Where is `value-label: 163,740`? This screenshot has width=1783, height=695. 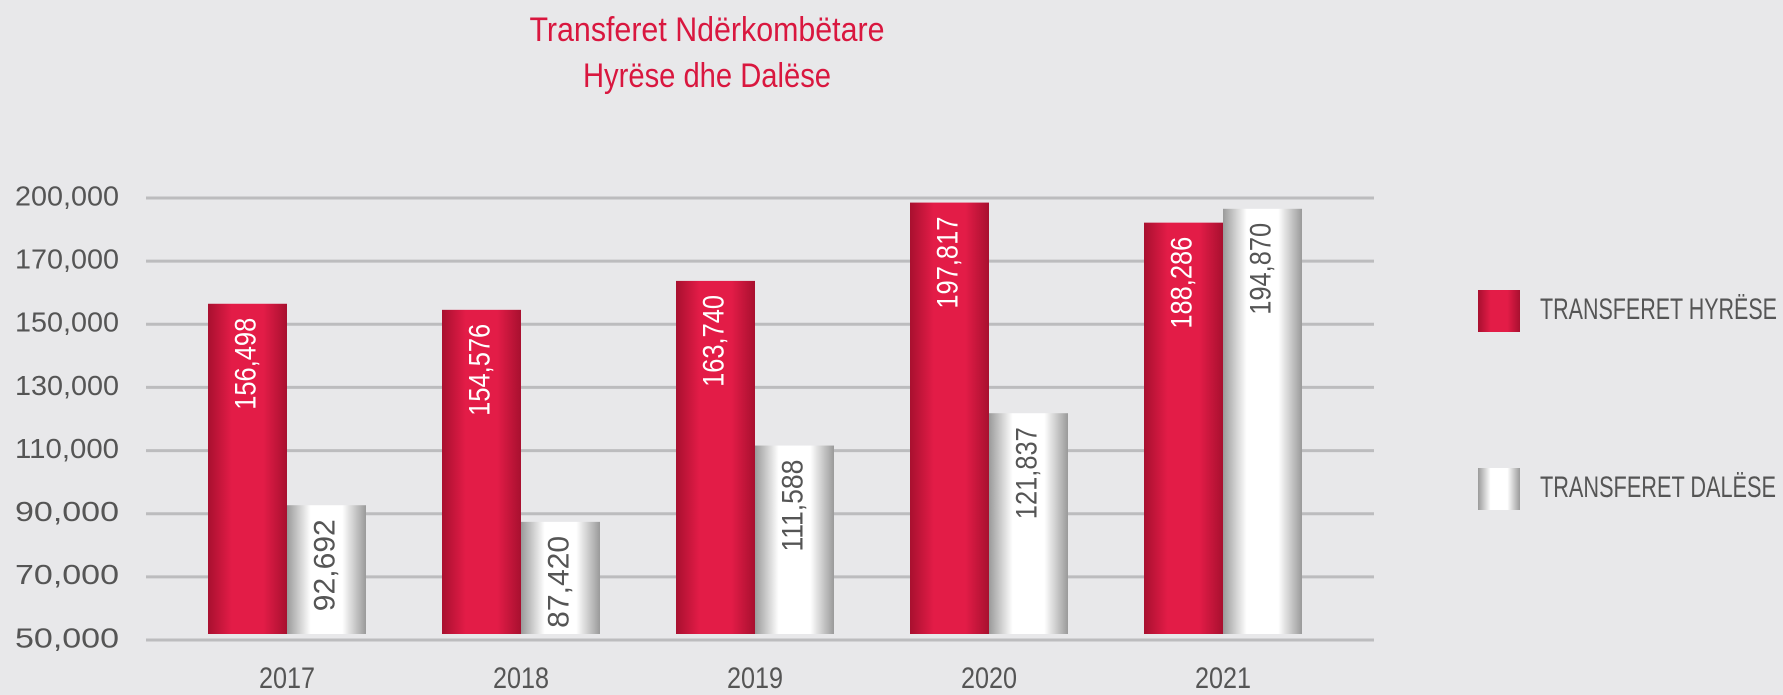 value-label: 163,740 is located at coordinates (713, 341).